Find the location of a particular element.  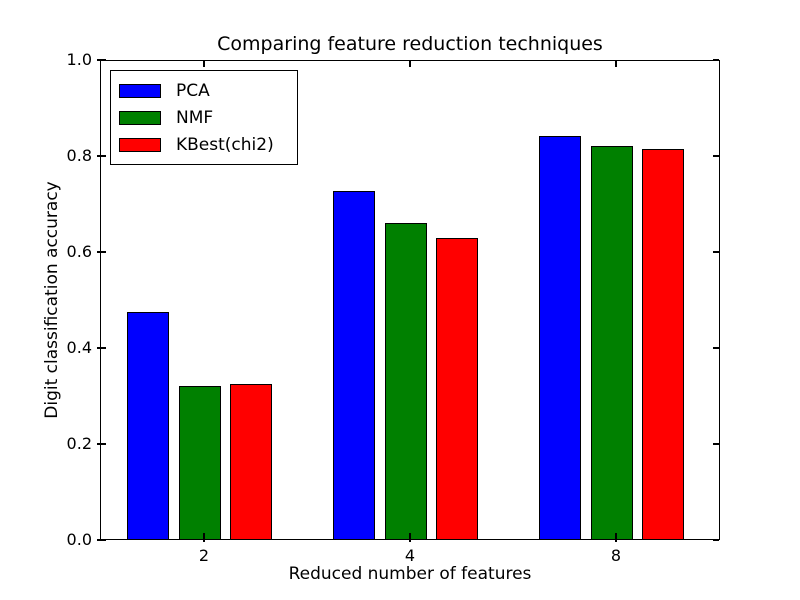

legend-item-KBest(chi2): KBest(chi2) is located at coordinates (208, 144).